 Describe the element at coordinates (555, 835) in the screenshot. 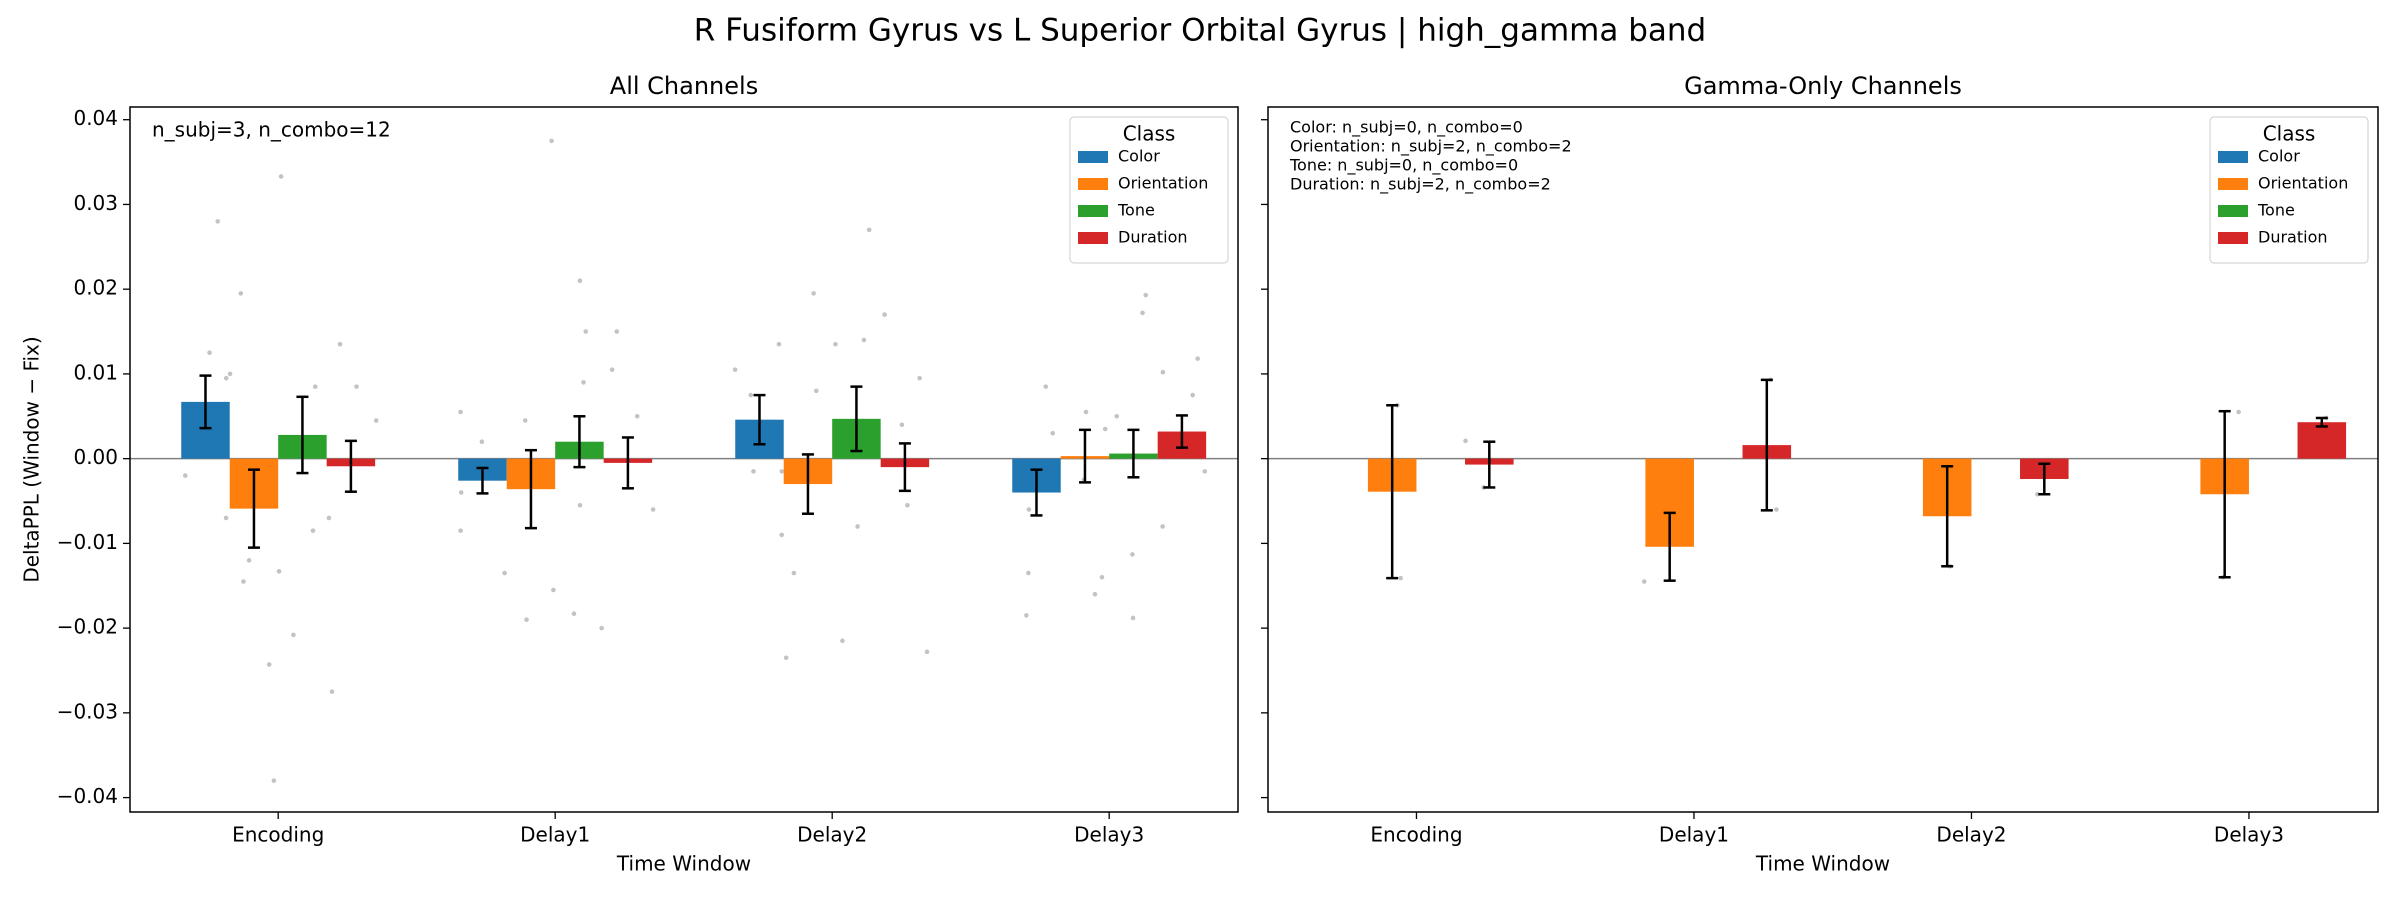

I see `x-tick-label: Delay1` at that location.